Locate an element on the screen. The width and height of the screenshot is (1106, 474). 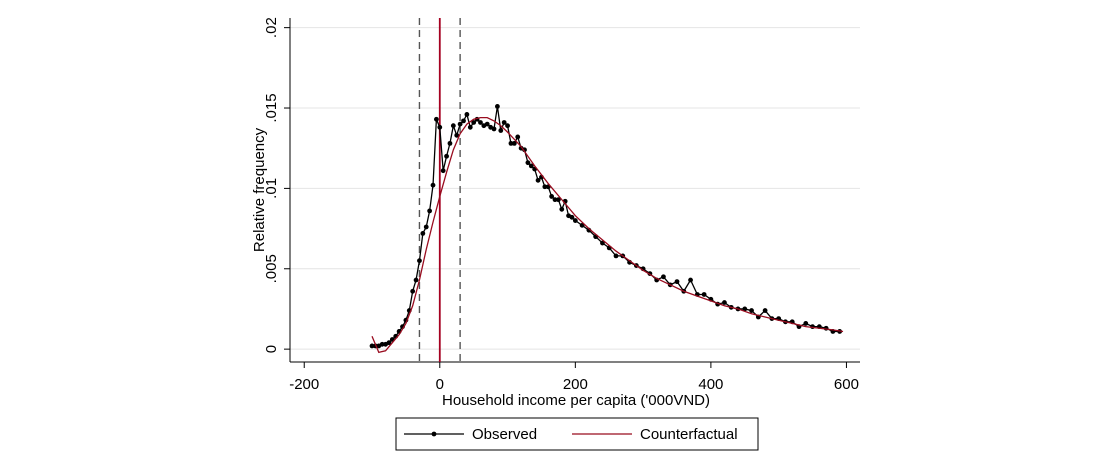
x-tick-label: 200 is located at coordinates (575, 384).